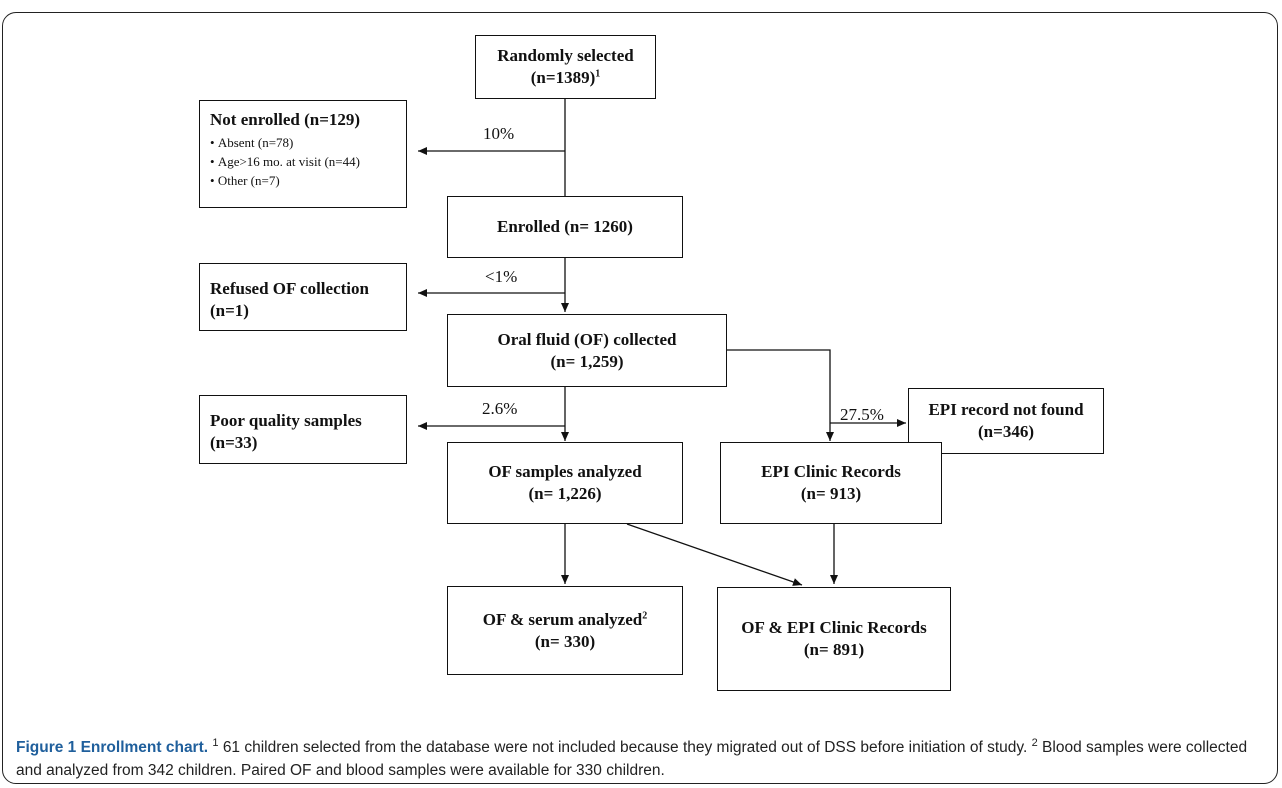  I want to click on refused-title: Refused OF collection, so click(289, 288).